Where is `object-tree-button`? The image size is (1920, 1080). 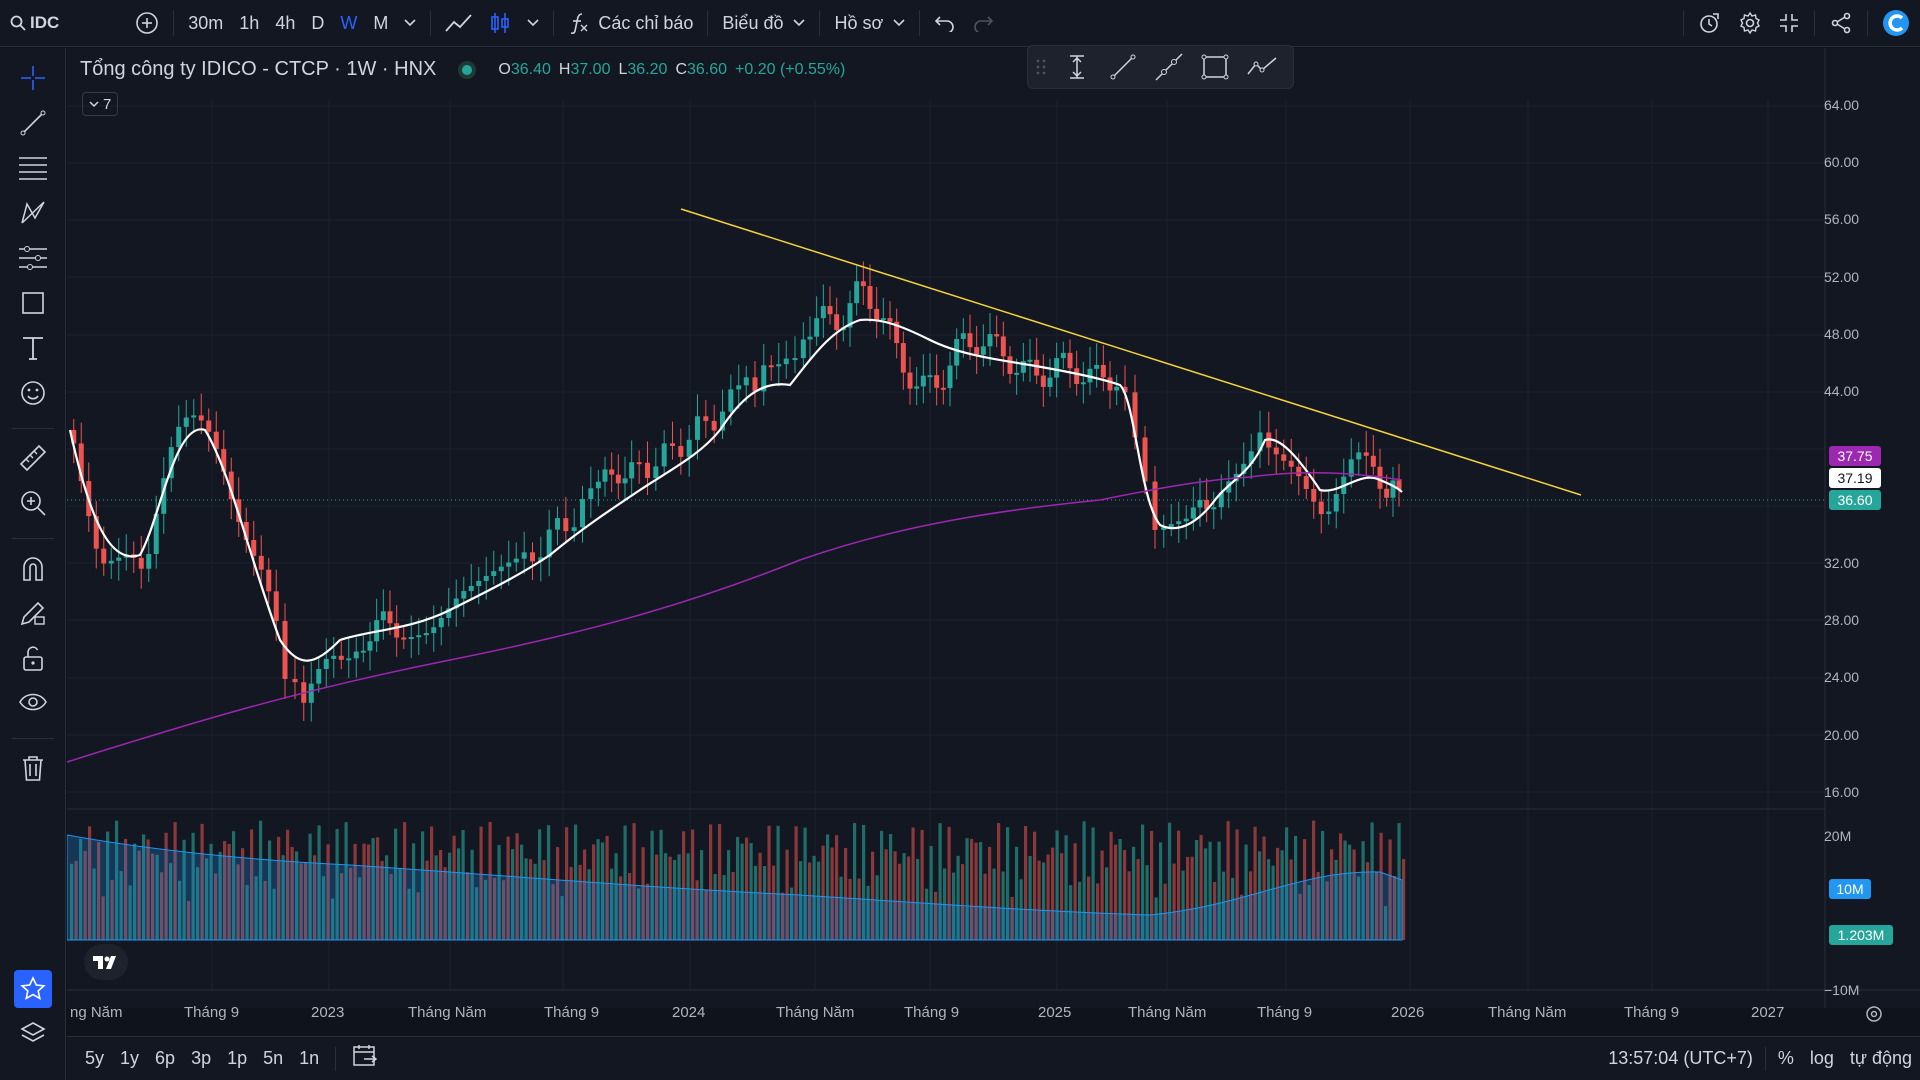
object-tree-button is located at coordinates (33, 1034).